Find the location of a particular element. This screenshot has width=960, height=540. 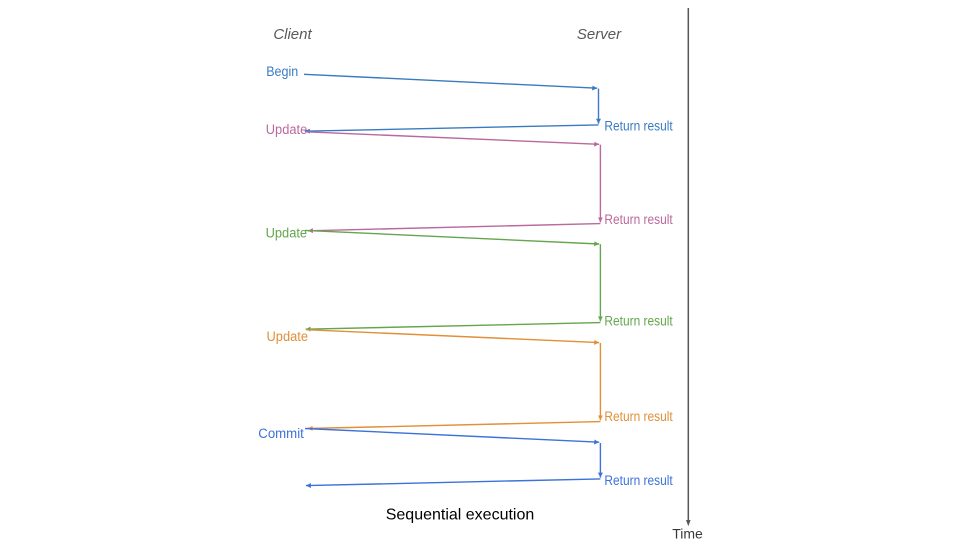

svg-text: Client is located at coordinates (292, 34).